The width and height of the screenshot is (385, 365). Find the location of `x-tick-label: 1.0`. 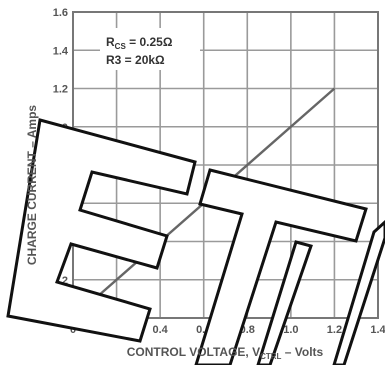

x-tick-label: 1.0 is located at coordinates (290, 330).